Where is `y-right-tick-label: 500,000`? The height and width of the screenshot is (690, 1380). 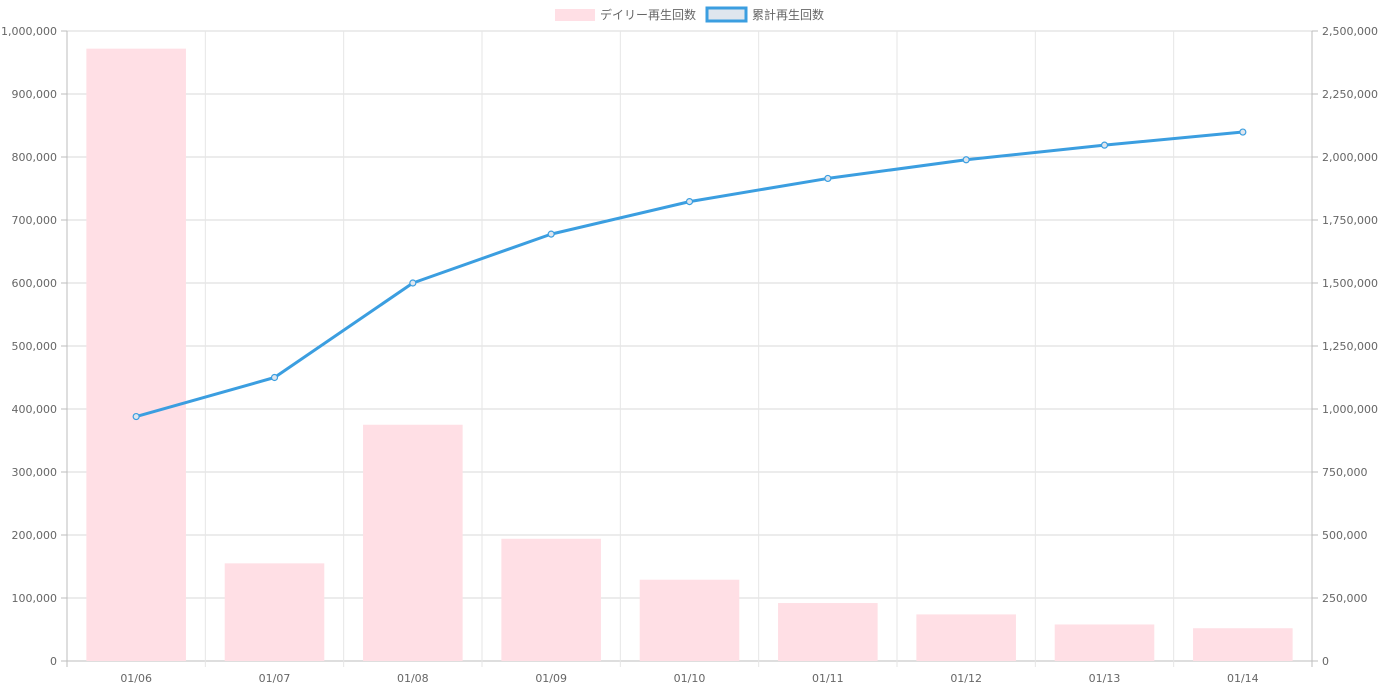 y-right-tick-label: 500,000 is located at coordinates (1345, 535).